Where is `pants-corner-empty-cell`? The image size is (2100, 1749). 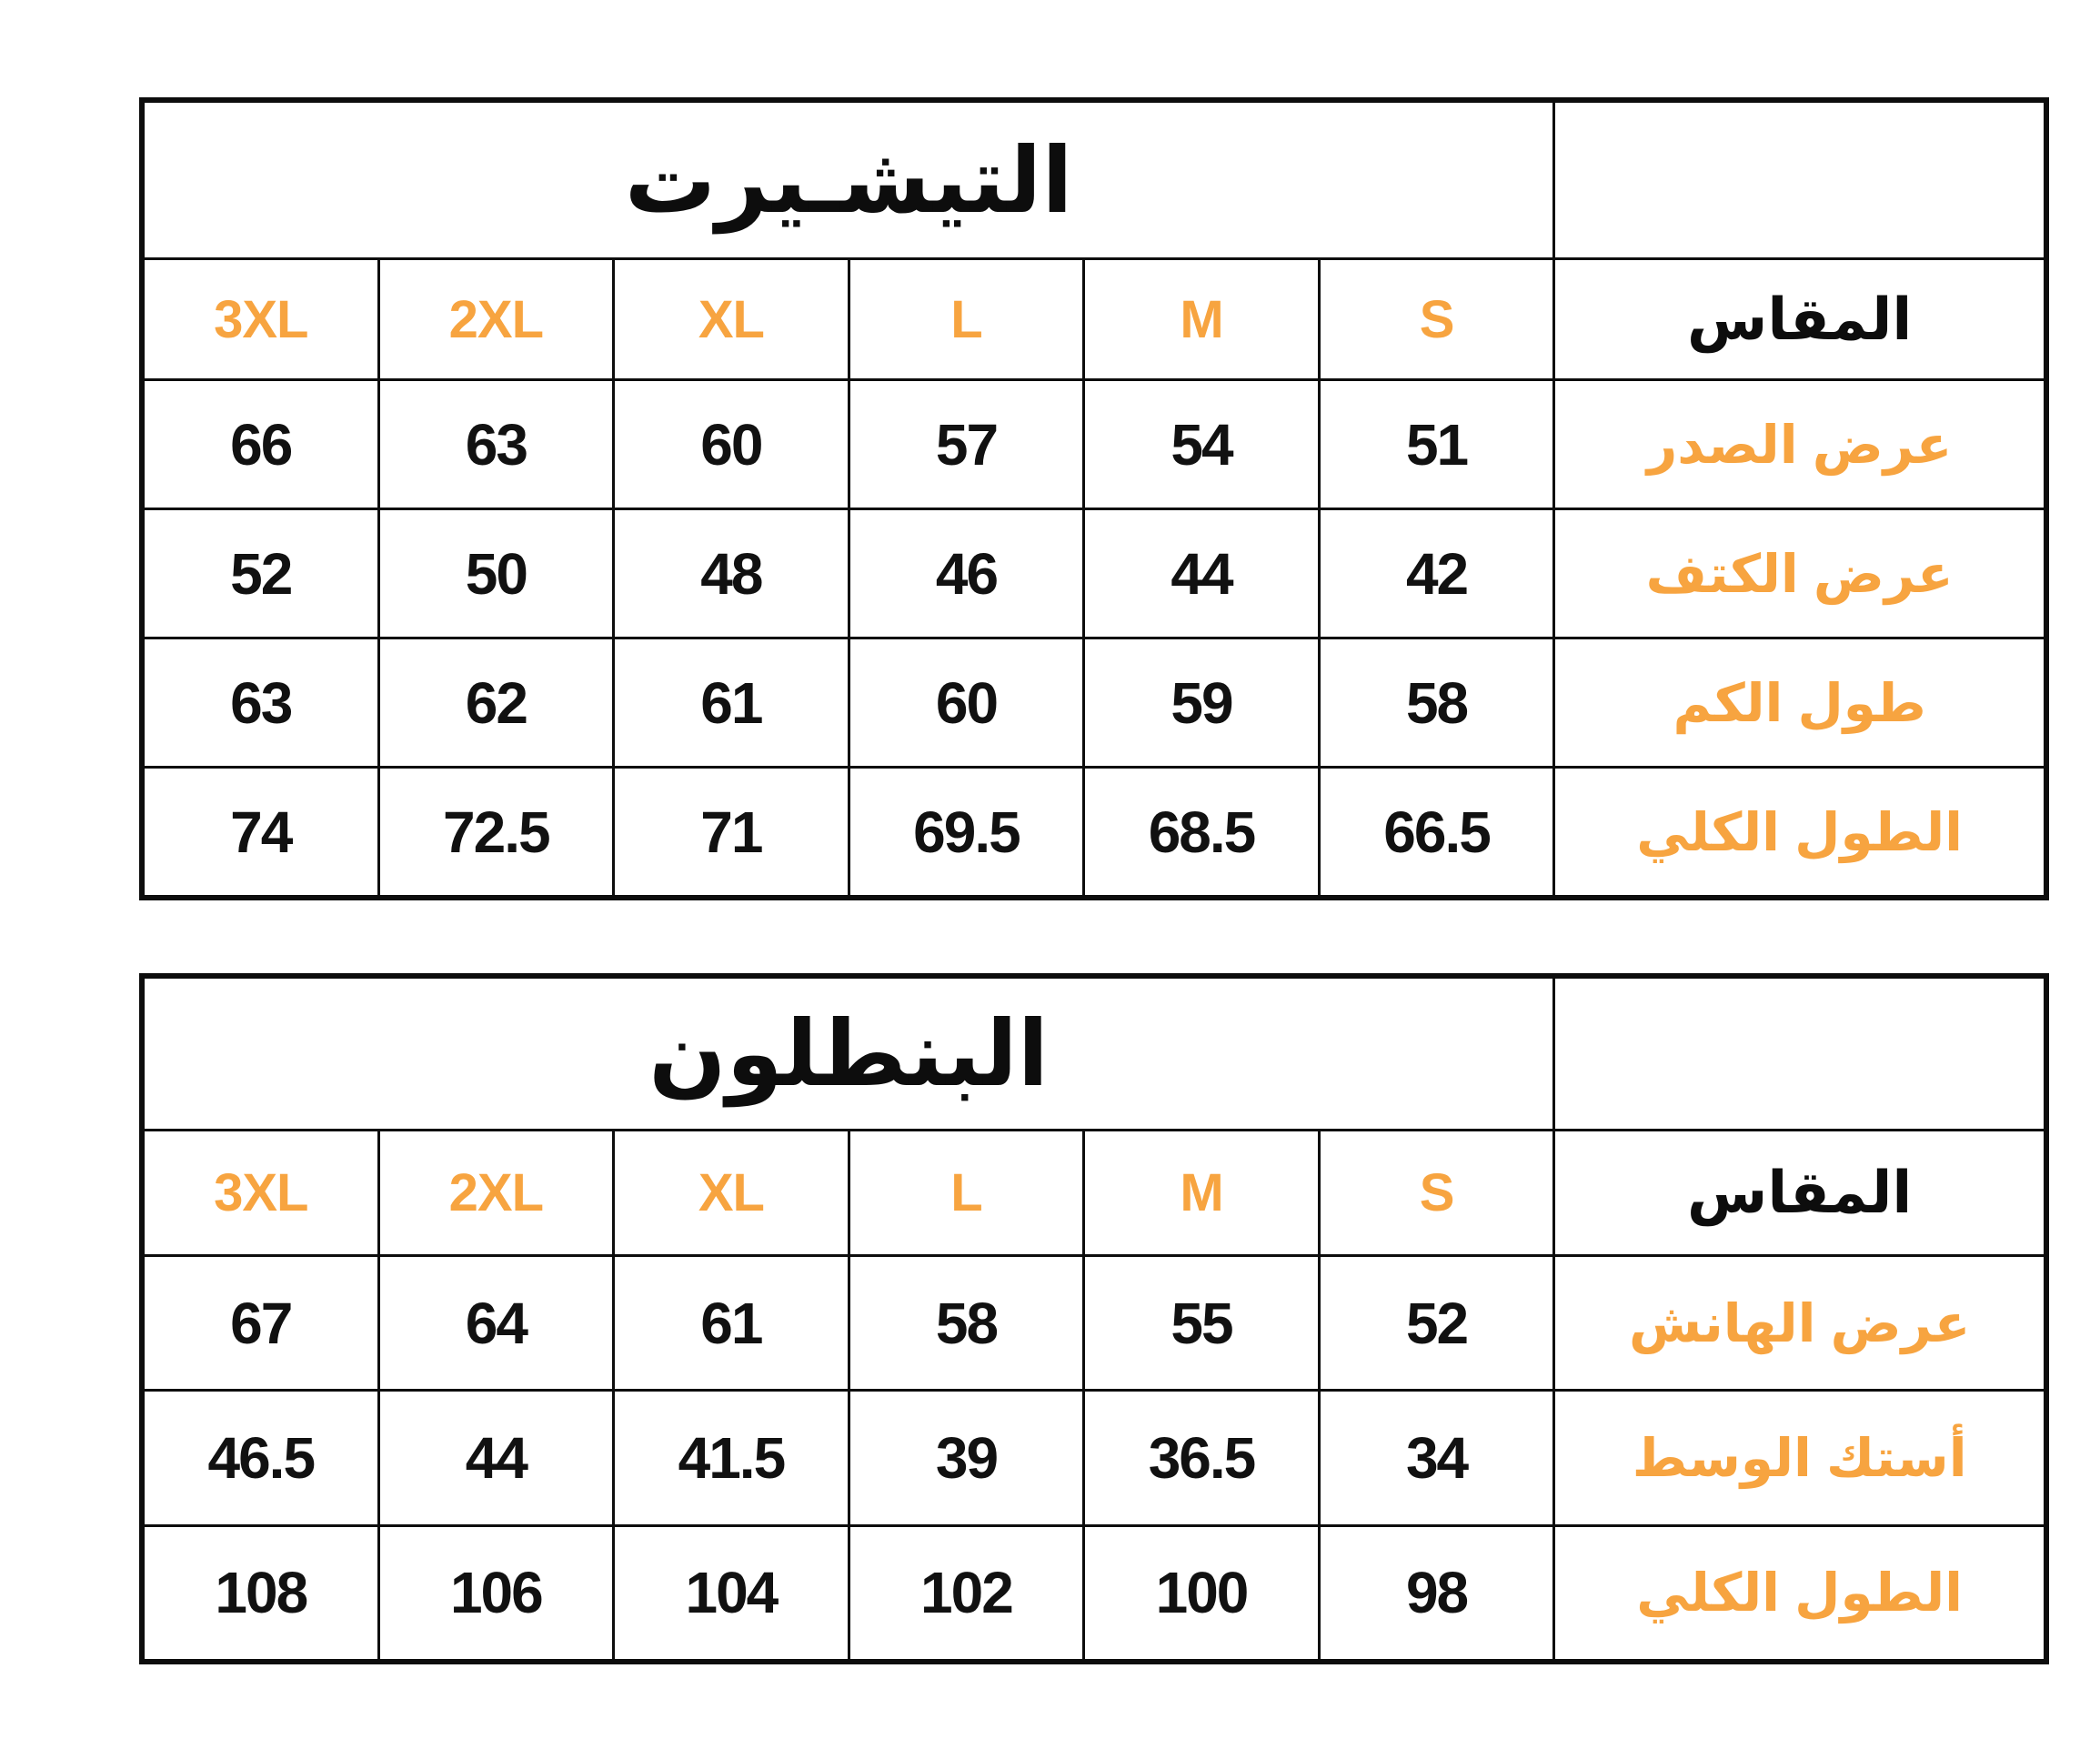
pants-corner-empty-cell is located at coordinates (1800, 1054).